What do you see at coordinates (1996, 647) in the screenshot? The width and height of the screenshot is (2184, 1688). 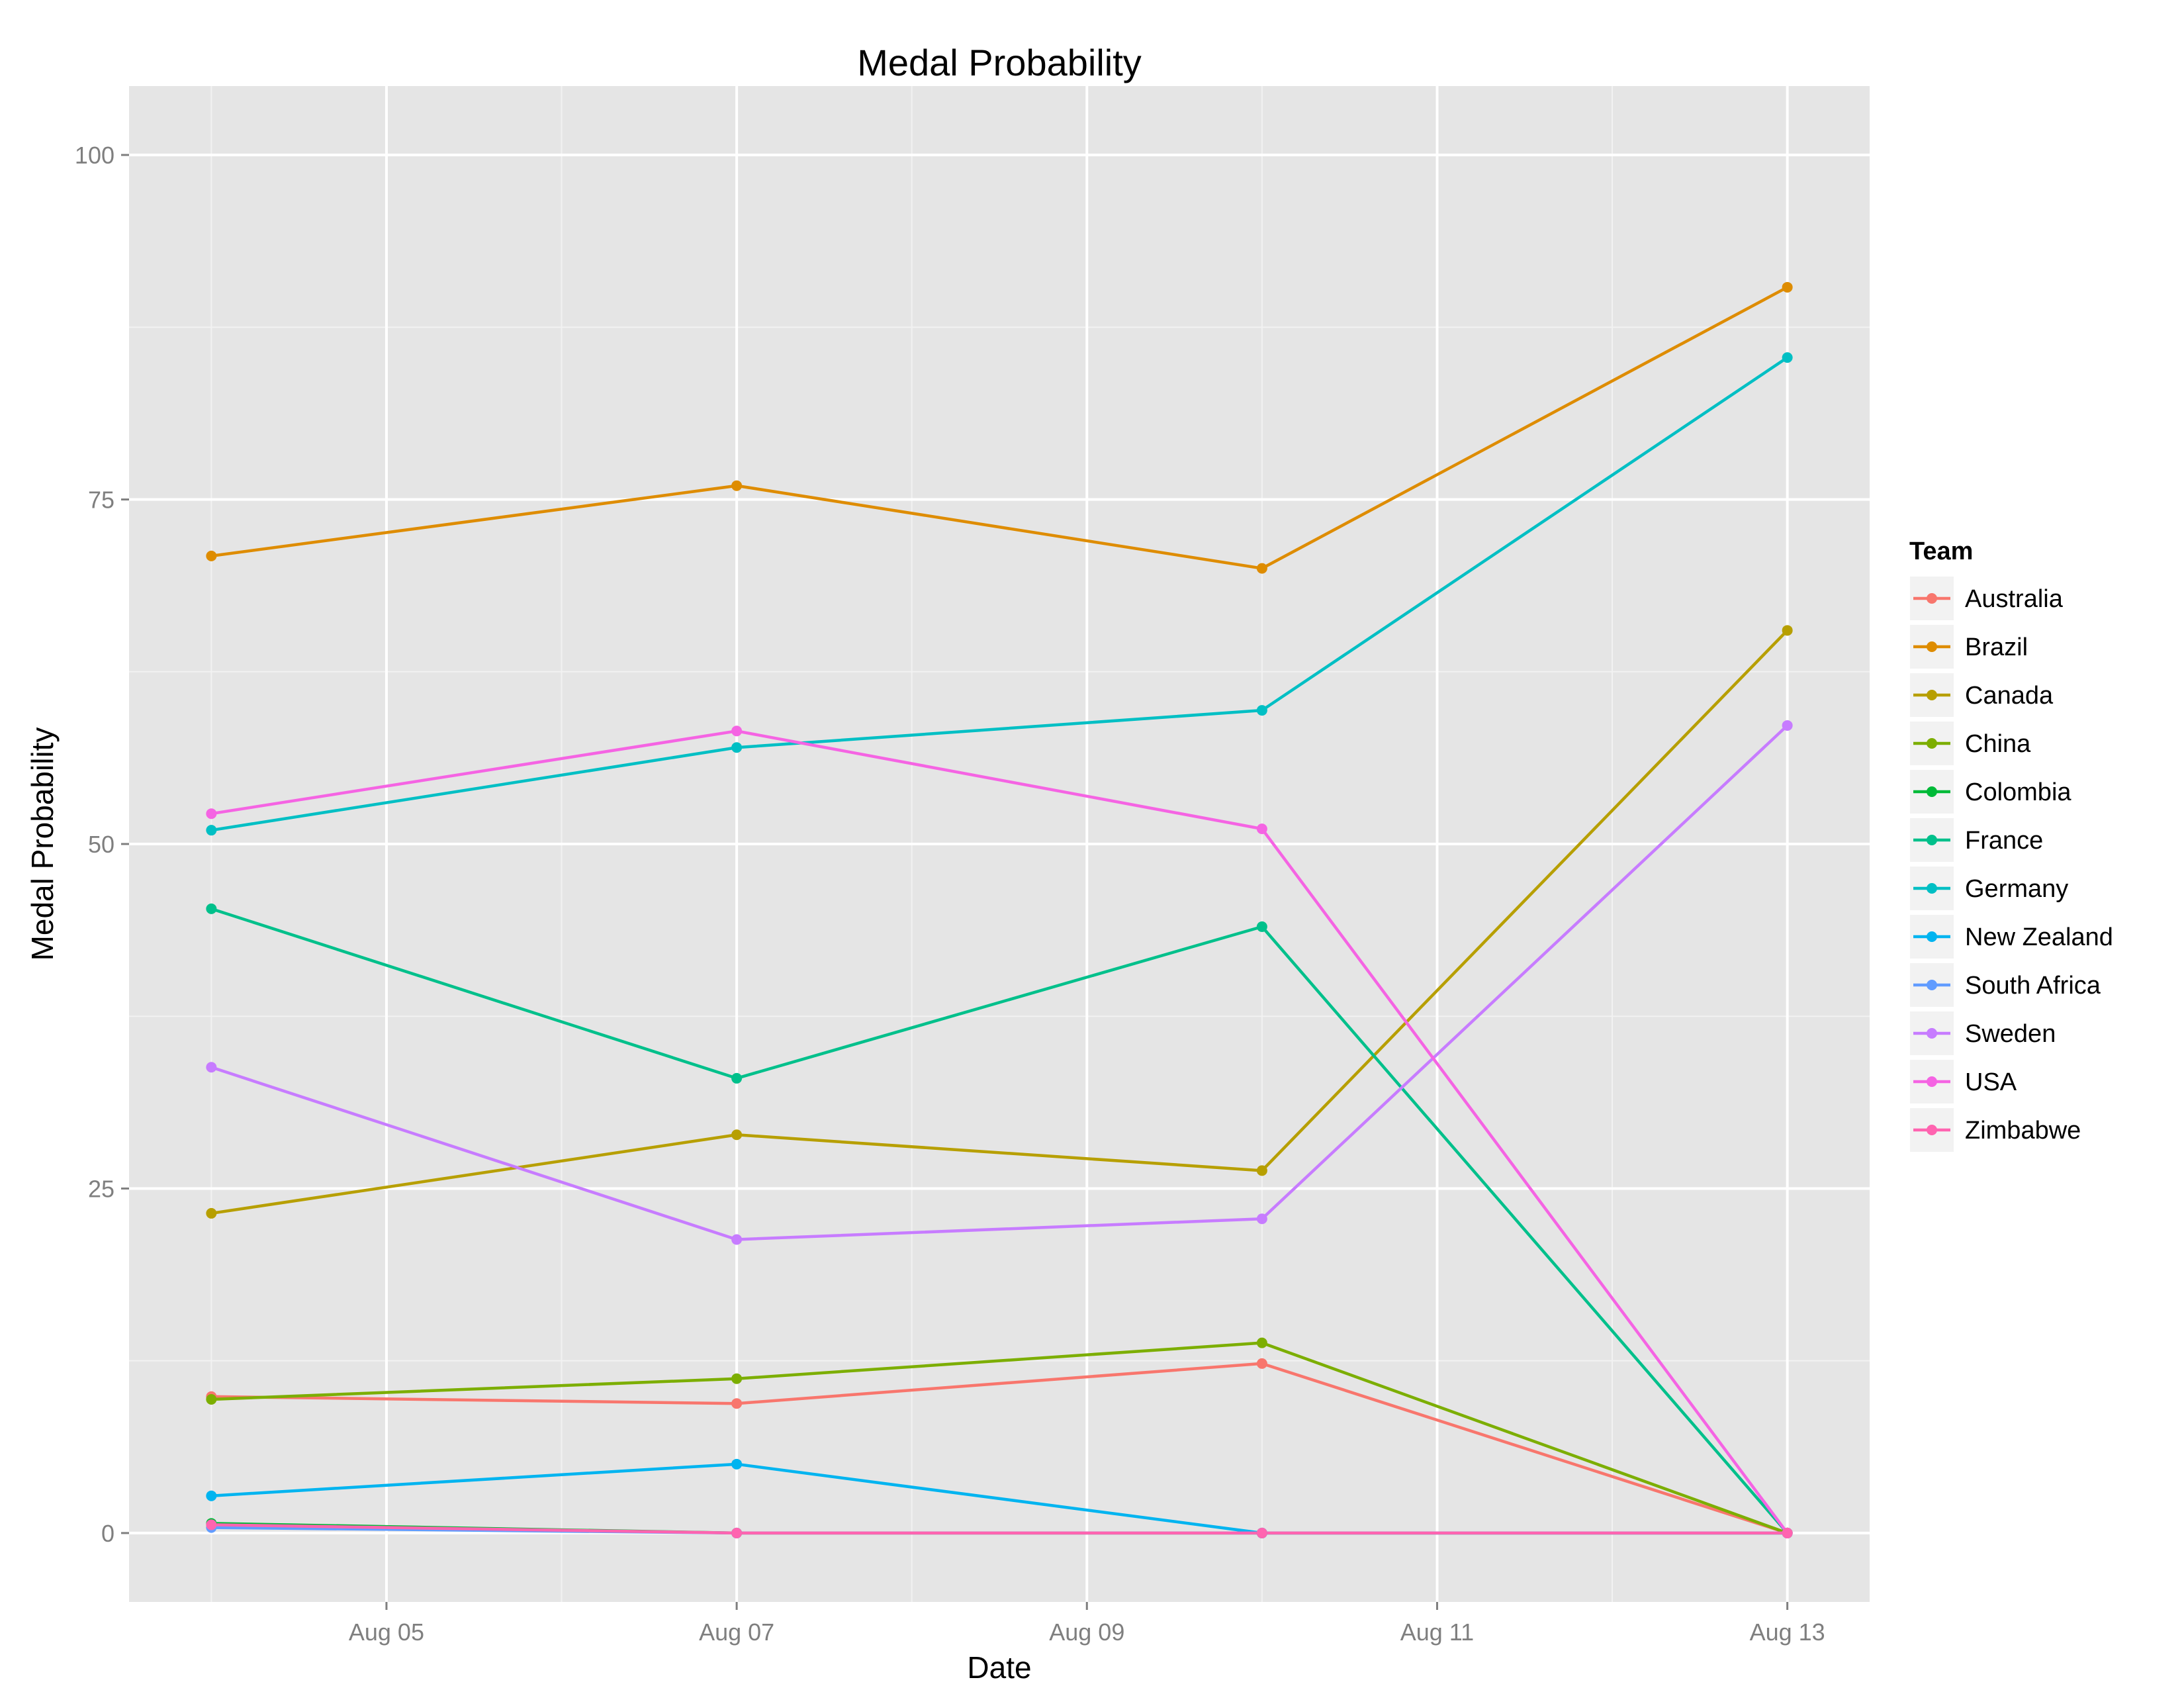 I see `legend-label: Brazil` at bounding box center [1996, 647].